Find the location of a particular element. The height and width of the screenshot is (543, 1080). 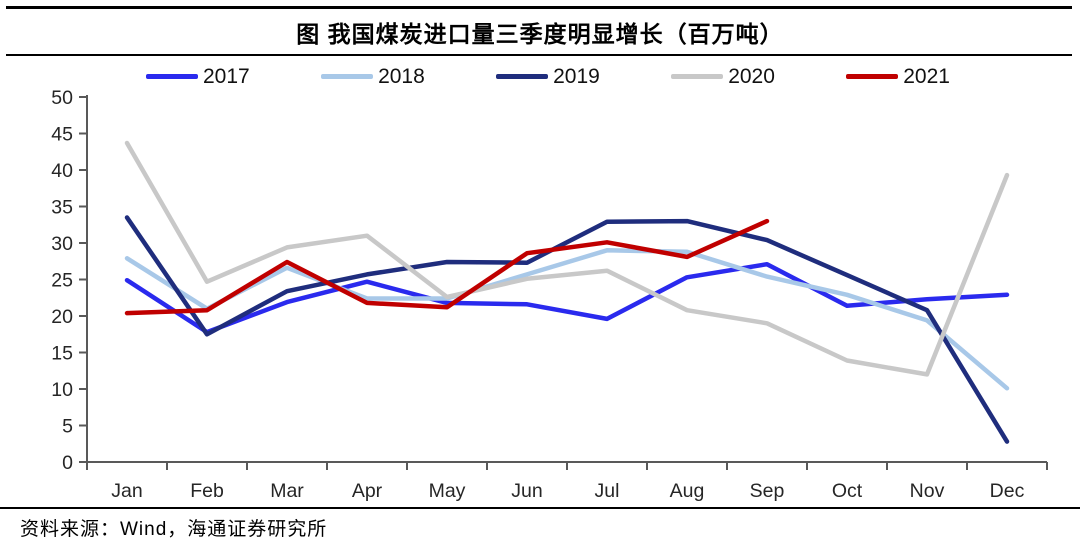

chart-legend: 2017 2018 2019 2020 2021 is located at coordinates (548, 76).